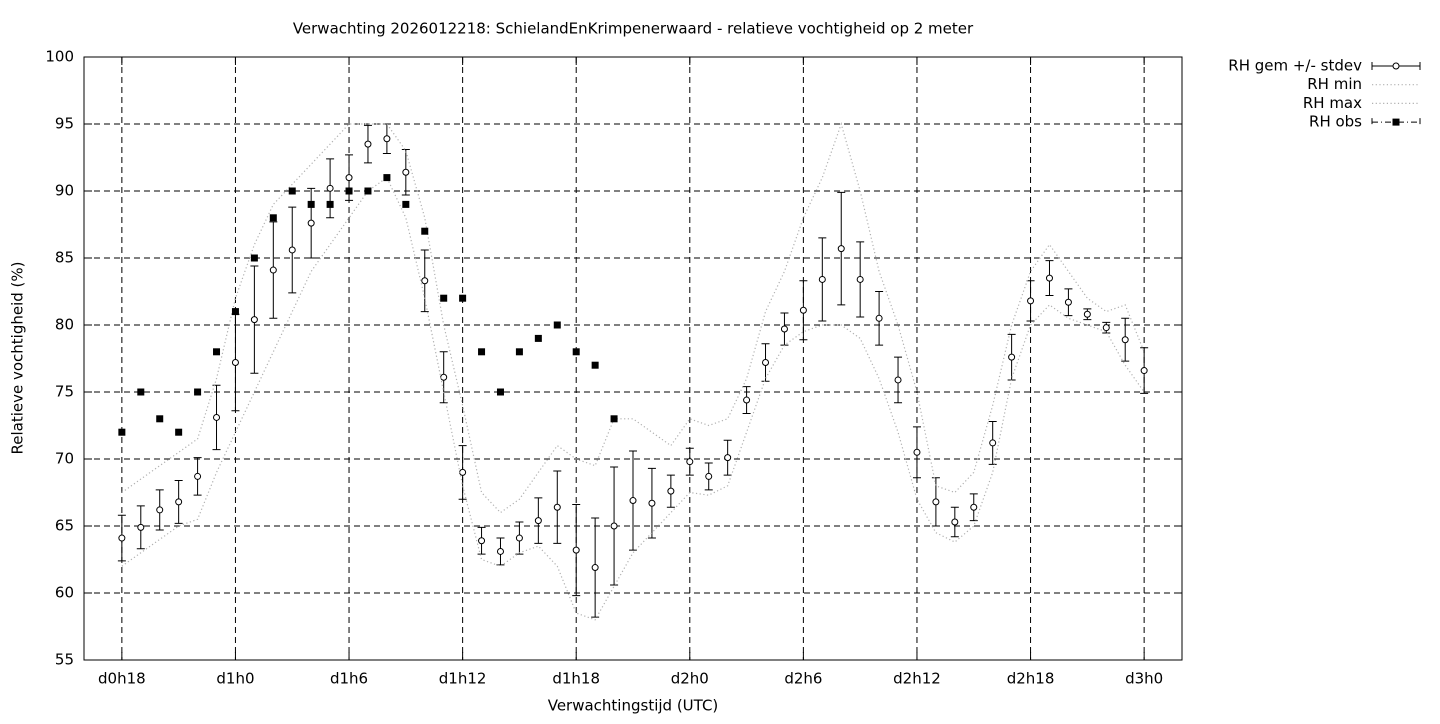 The width and height of the screenshot is (1440, 724). What do you see at coordinates (1335, 122) in the screenshot?
I see `legend-label: RH obs` at bounding box center [1335, 122].